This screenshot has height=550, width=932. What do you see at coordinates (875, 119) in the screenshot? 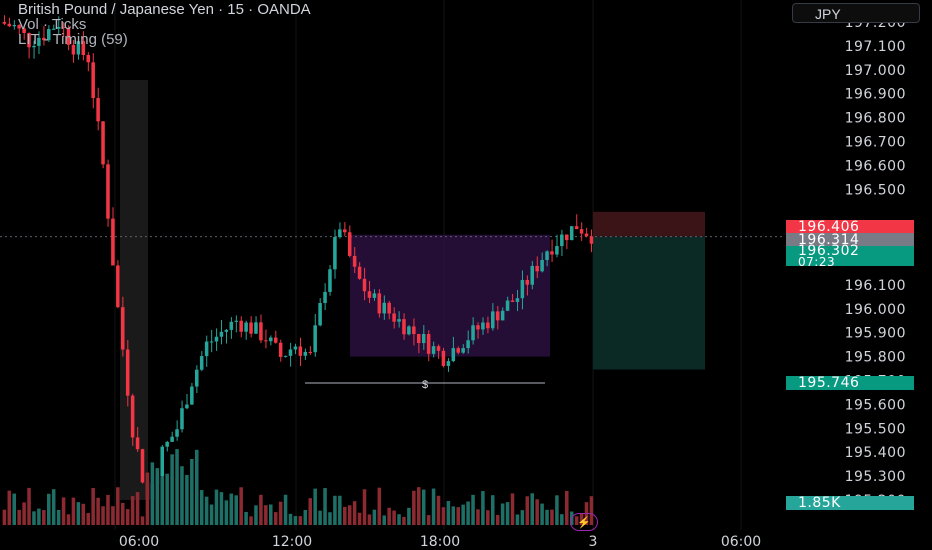
I see `price-tick-label: 196.800` at bounding box center [875, 119].